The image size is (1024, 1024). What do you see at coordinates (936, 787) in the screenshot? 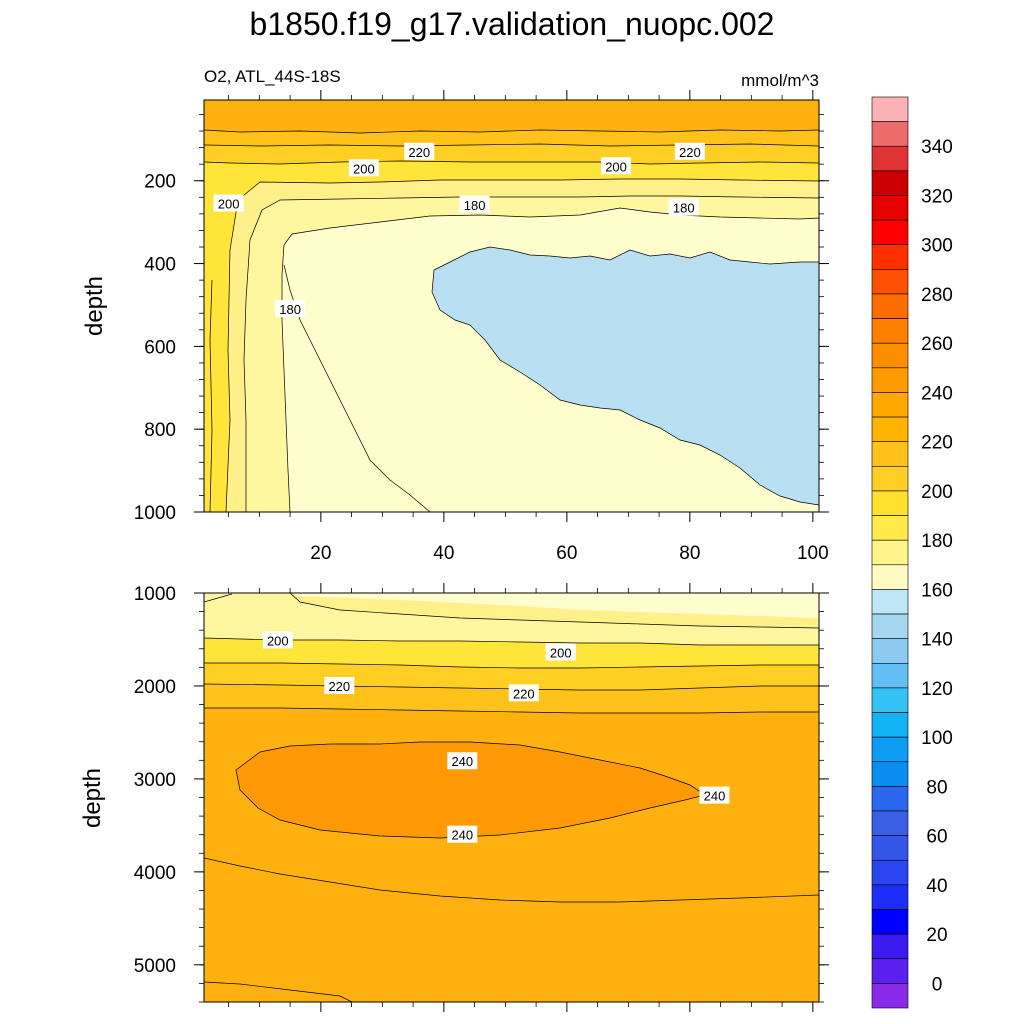
I see `colorbar-label: 80` at bounding box center [936, 787].